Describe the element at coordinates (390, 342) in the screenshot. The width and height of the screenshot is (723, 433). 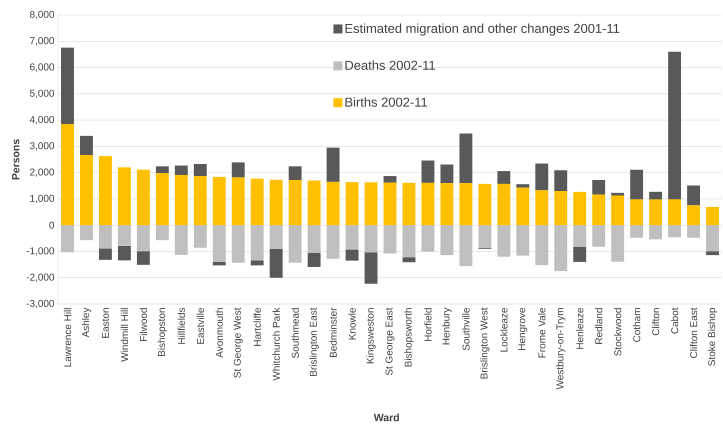
I see `x-tick-label: St George East` at that location.